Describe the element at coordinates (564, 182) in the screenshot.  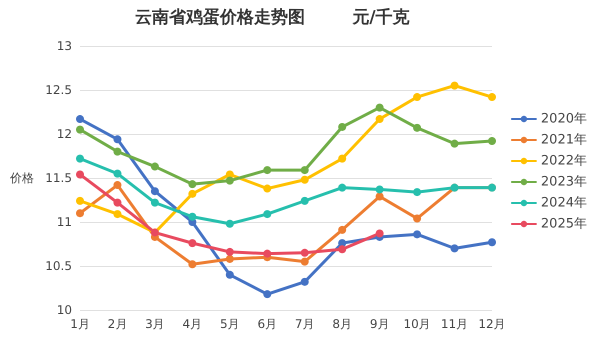
I see `legend-label: 2023年` at that location.